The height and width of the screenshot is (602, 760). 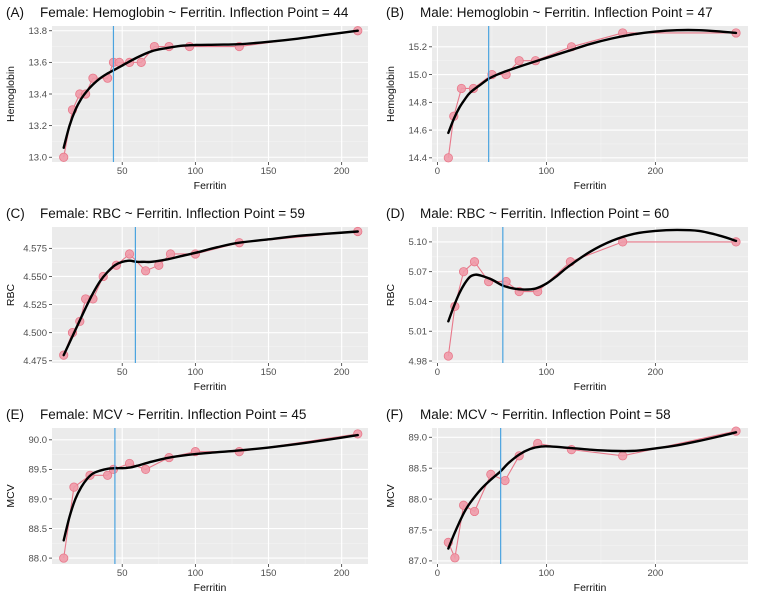 What do you see at coordinates (418, 272) in the screenshot?
I see `y-tick-label: 5.07` at bounding box center [418, 272].